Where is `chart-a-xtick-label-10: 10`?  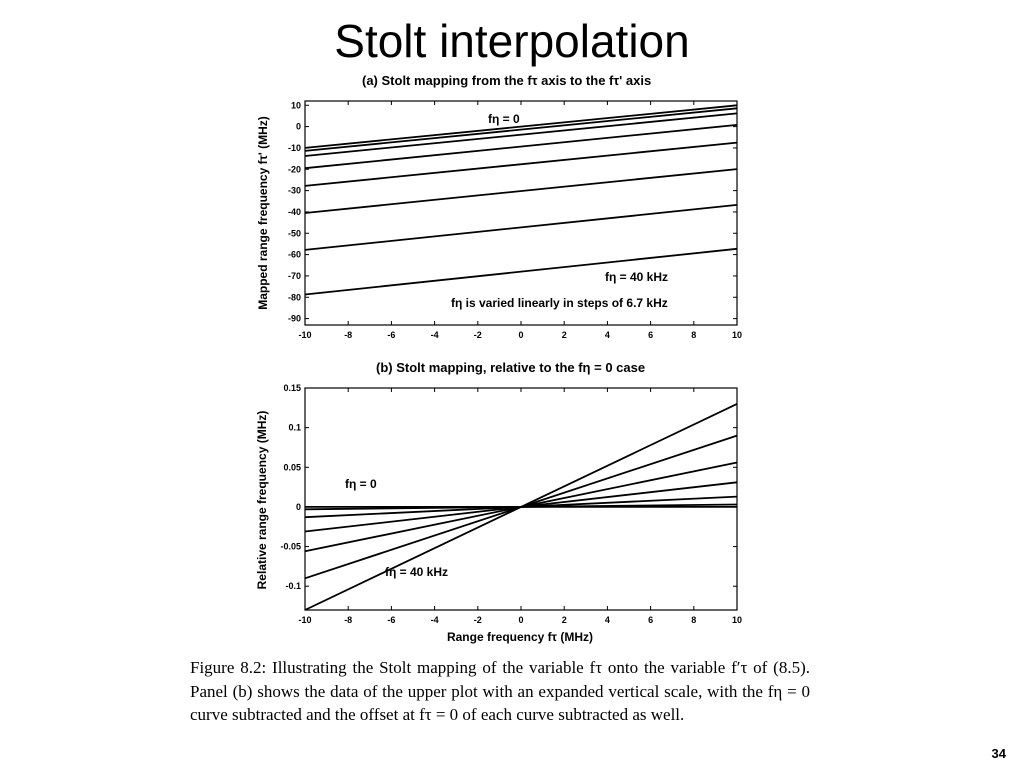 chart-a-xtick-label-10: 10 is located at coordinates (737, 335).